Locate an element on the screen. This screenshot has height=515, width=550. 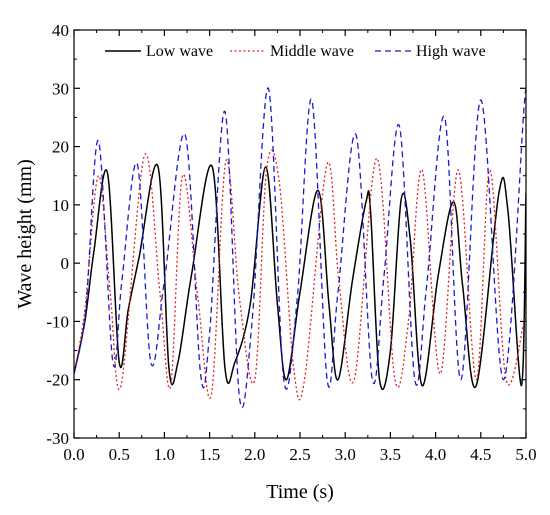
legend-label-3: High wave is located at coordinates (451, 51).